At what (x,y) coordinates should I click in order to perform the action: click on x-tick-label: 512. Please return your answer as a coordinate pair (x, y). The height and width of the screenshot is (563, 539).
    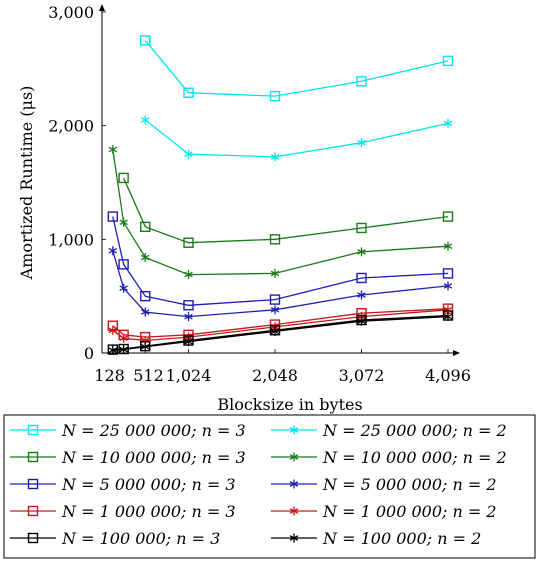
    Looking at the image, I should click on (148, 375).